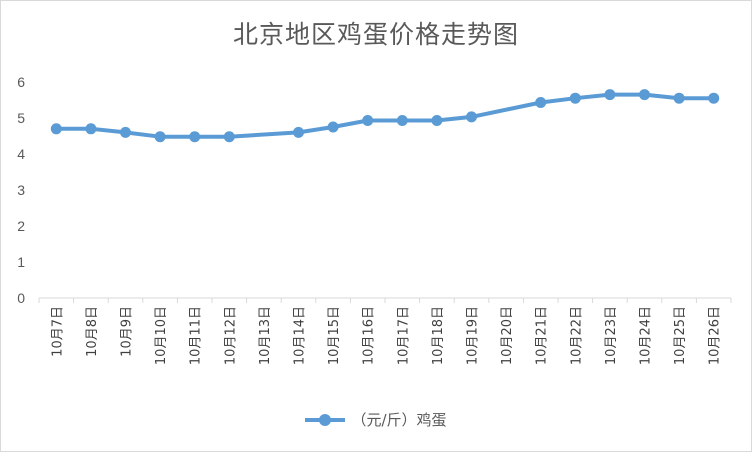 This screenshot has height=452, width=752. What do you see at coordinates (576, 335) in the screenshot?
I see `x-tick-label: 10月22日` at bounding box center [576, 335].